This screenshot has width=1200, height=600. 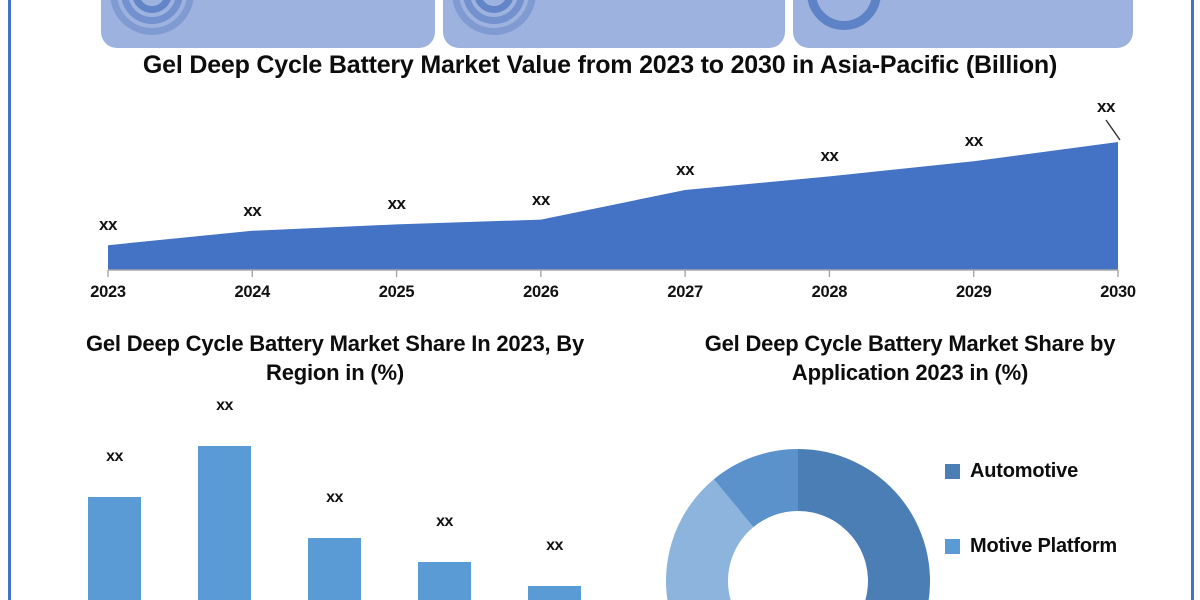 I want to click on stat-card-row: to 2030 BN in 2030, so click(x=600, y=24).